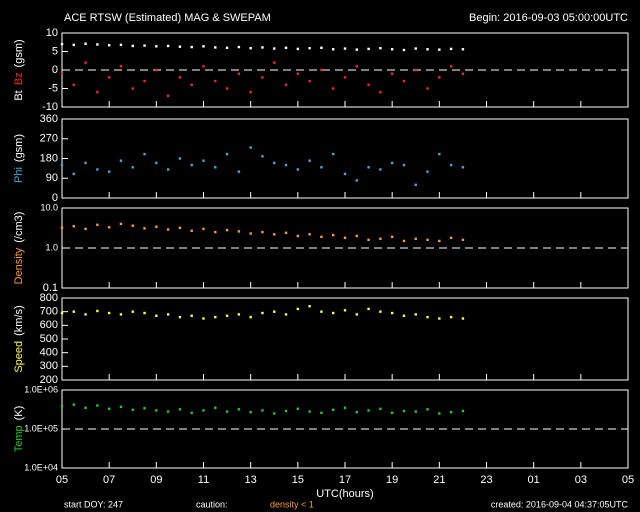  What do you see at coordinates (19, 248) in the screenshot?
I see `y-axis-label: Density (/cm3)` at bounding box center [19, 248].